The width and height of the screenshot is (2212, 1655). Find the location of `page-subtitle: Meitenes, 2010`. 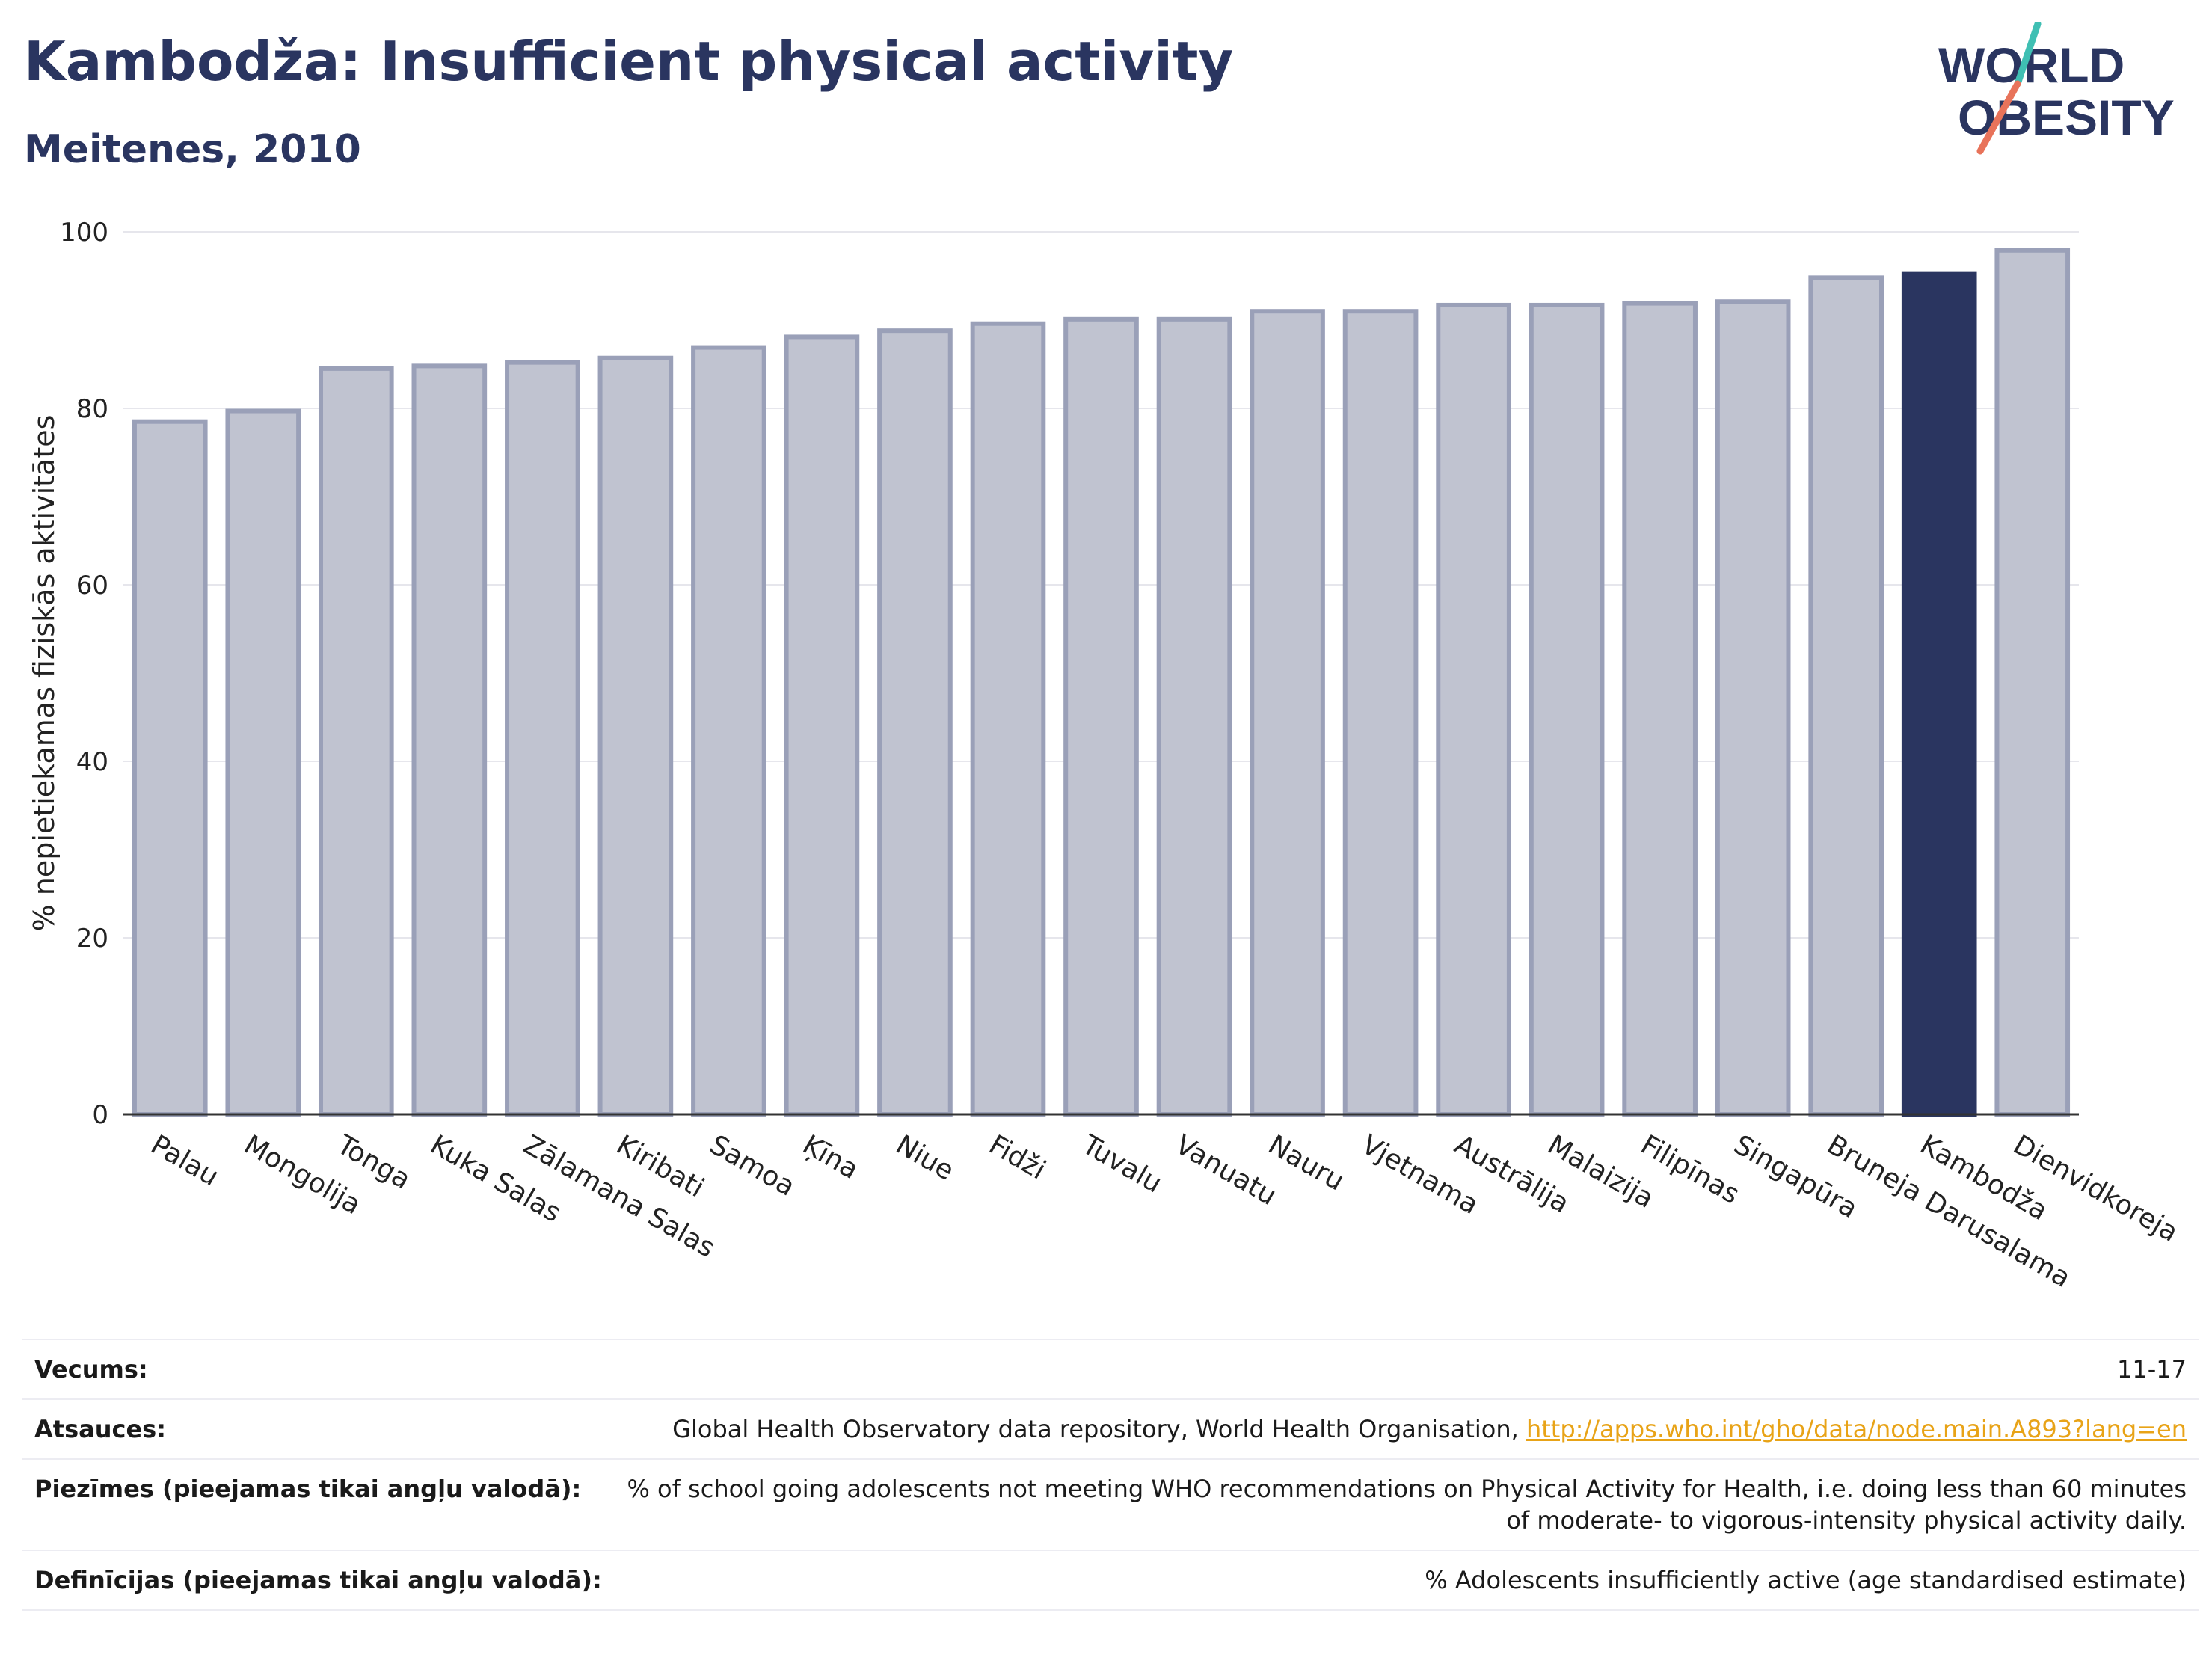

page-subtitle: Meitenes, 2010 is located at coordinates (192, 149).